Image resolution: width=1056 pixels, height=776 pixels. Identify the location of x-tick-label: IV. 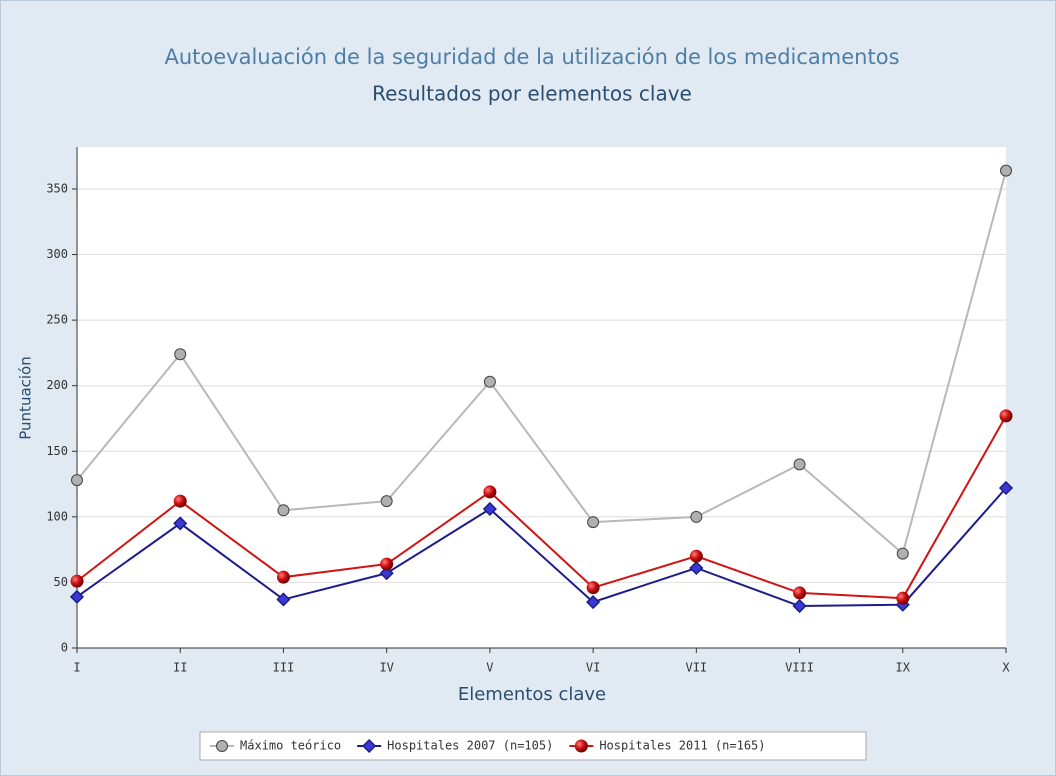
(386, 668).